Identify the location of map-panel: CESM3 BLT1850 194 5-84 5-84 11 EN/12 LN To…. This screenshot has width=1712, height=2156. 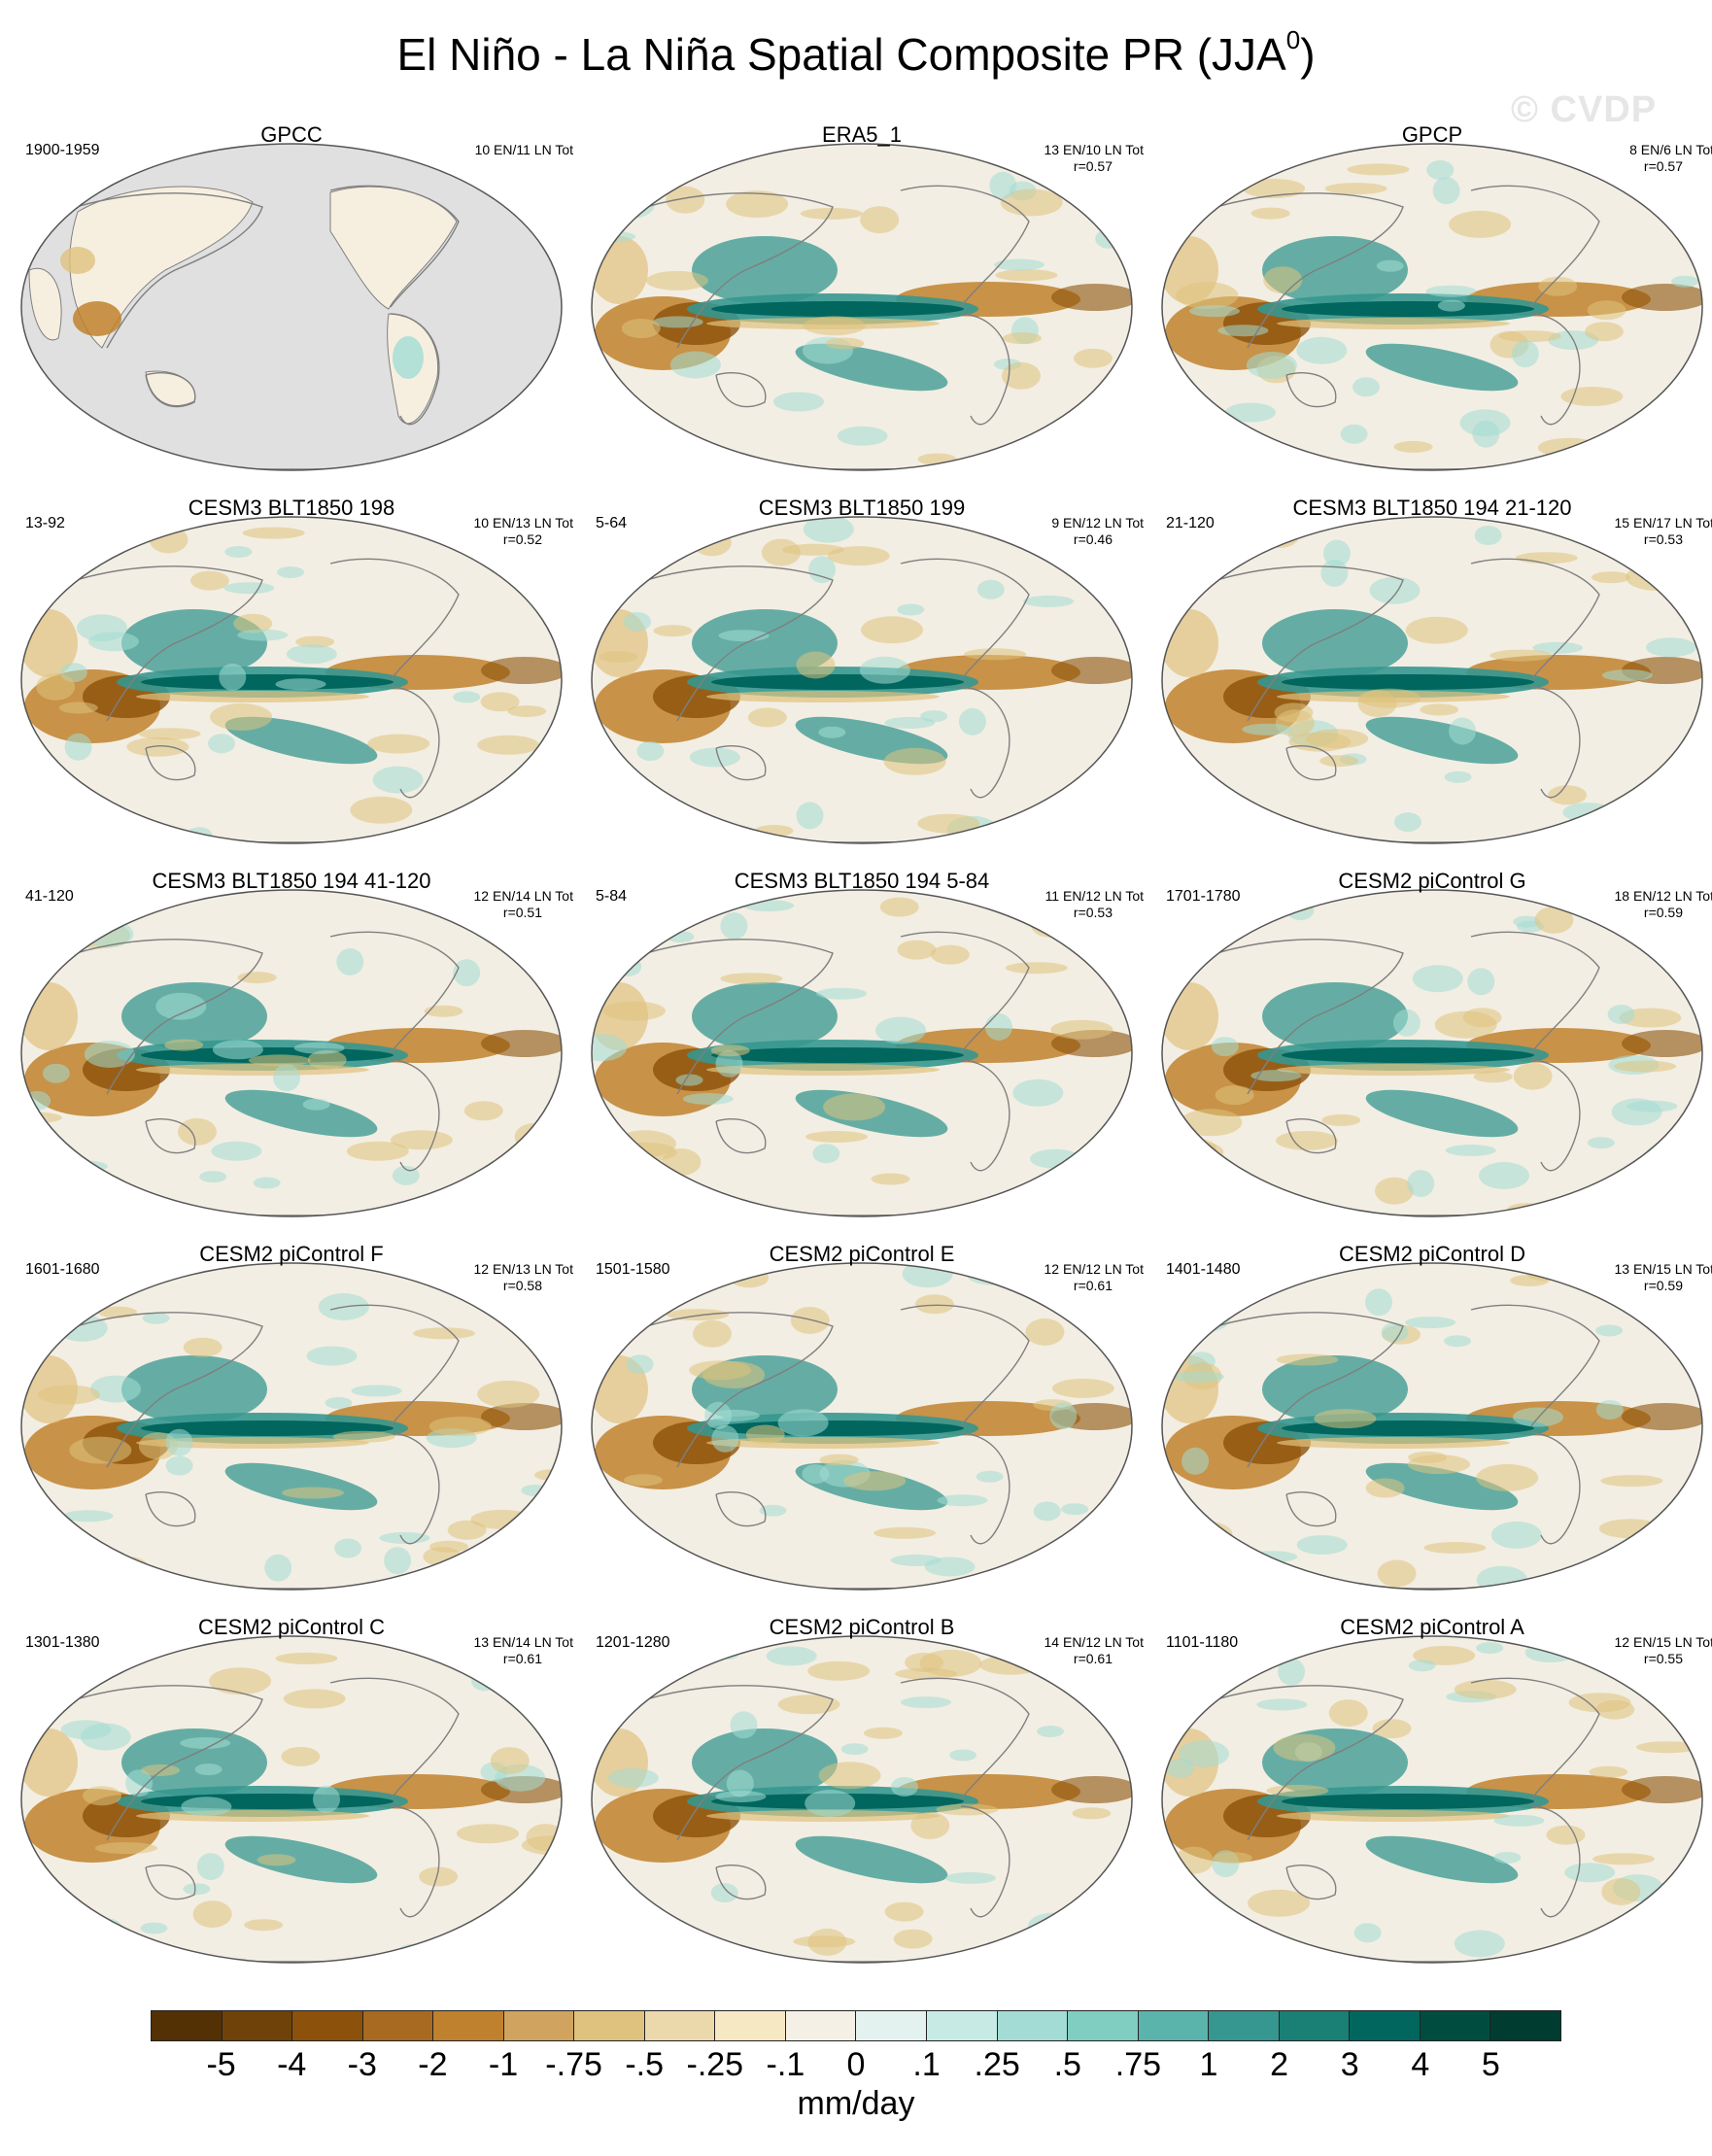
(862, 1052).